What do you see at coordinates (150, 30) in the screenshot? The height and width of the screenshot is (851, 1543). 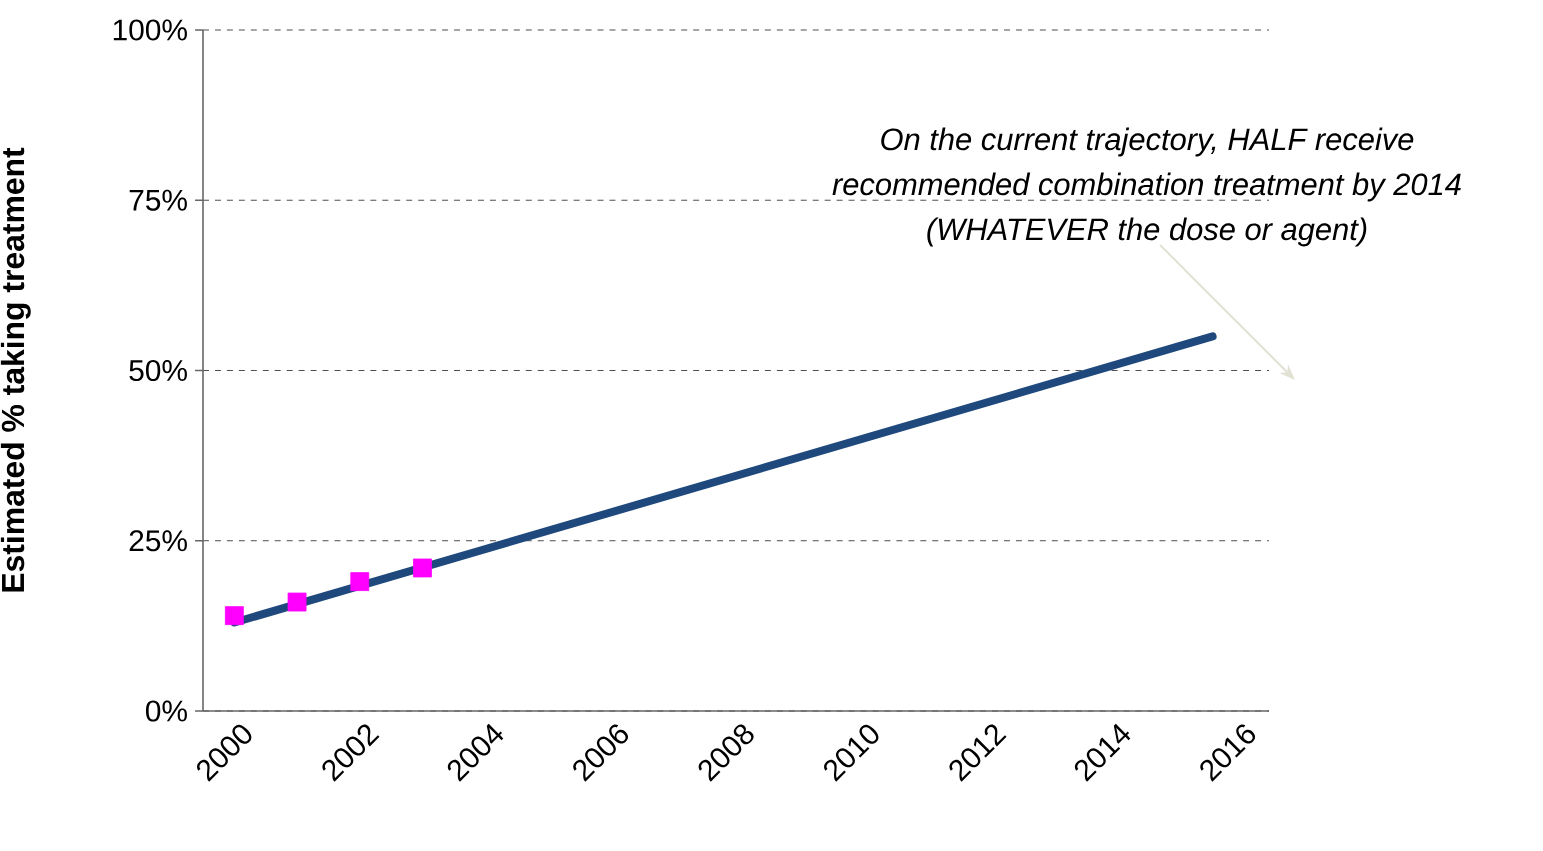 I see `y-tick-label: 100%` at bounding box center [150, 30].